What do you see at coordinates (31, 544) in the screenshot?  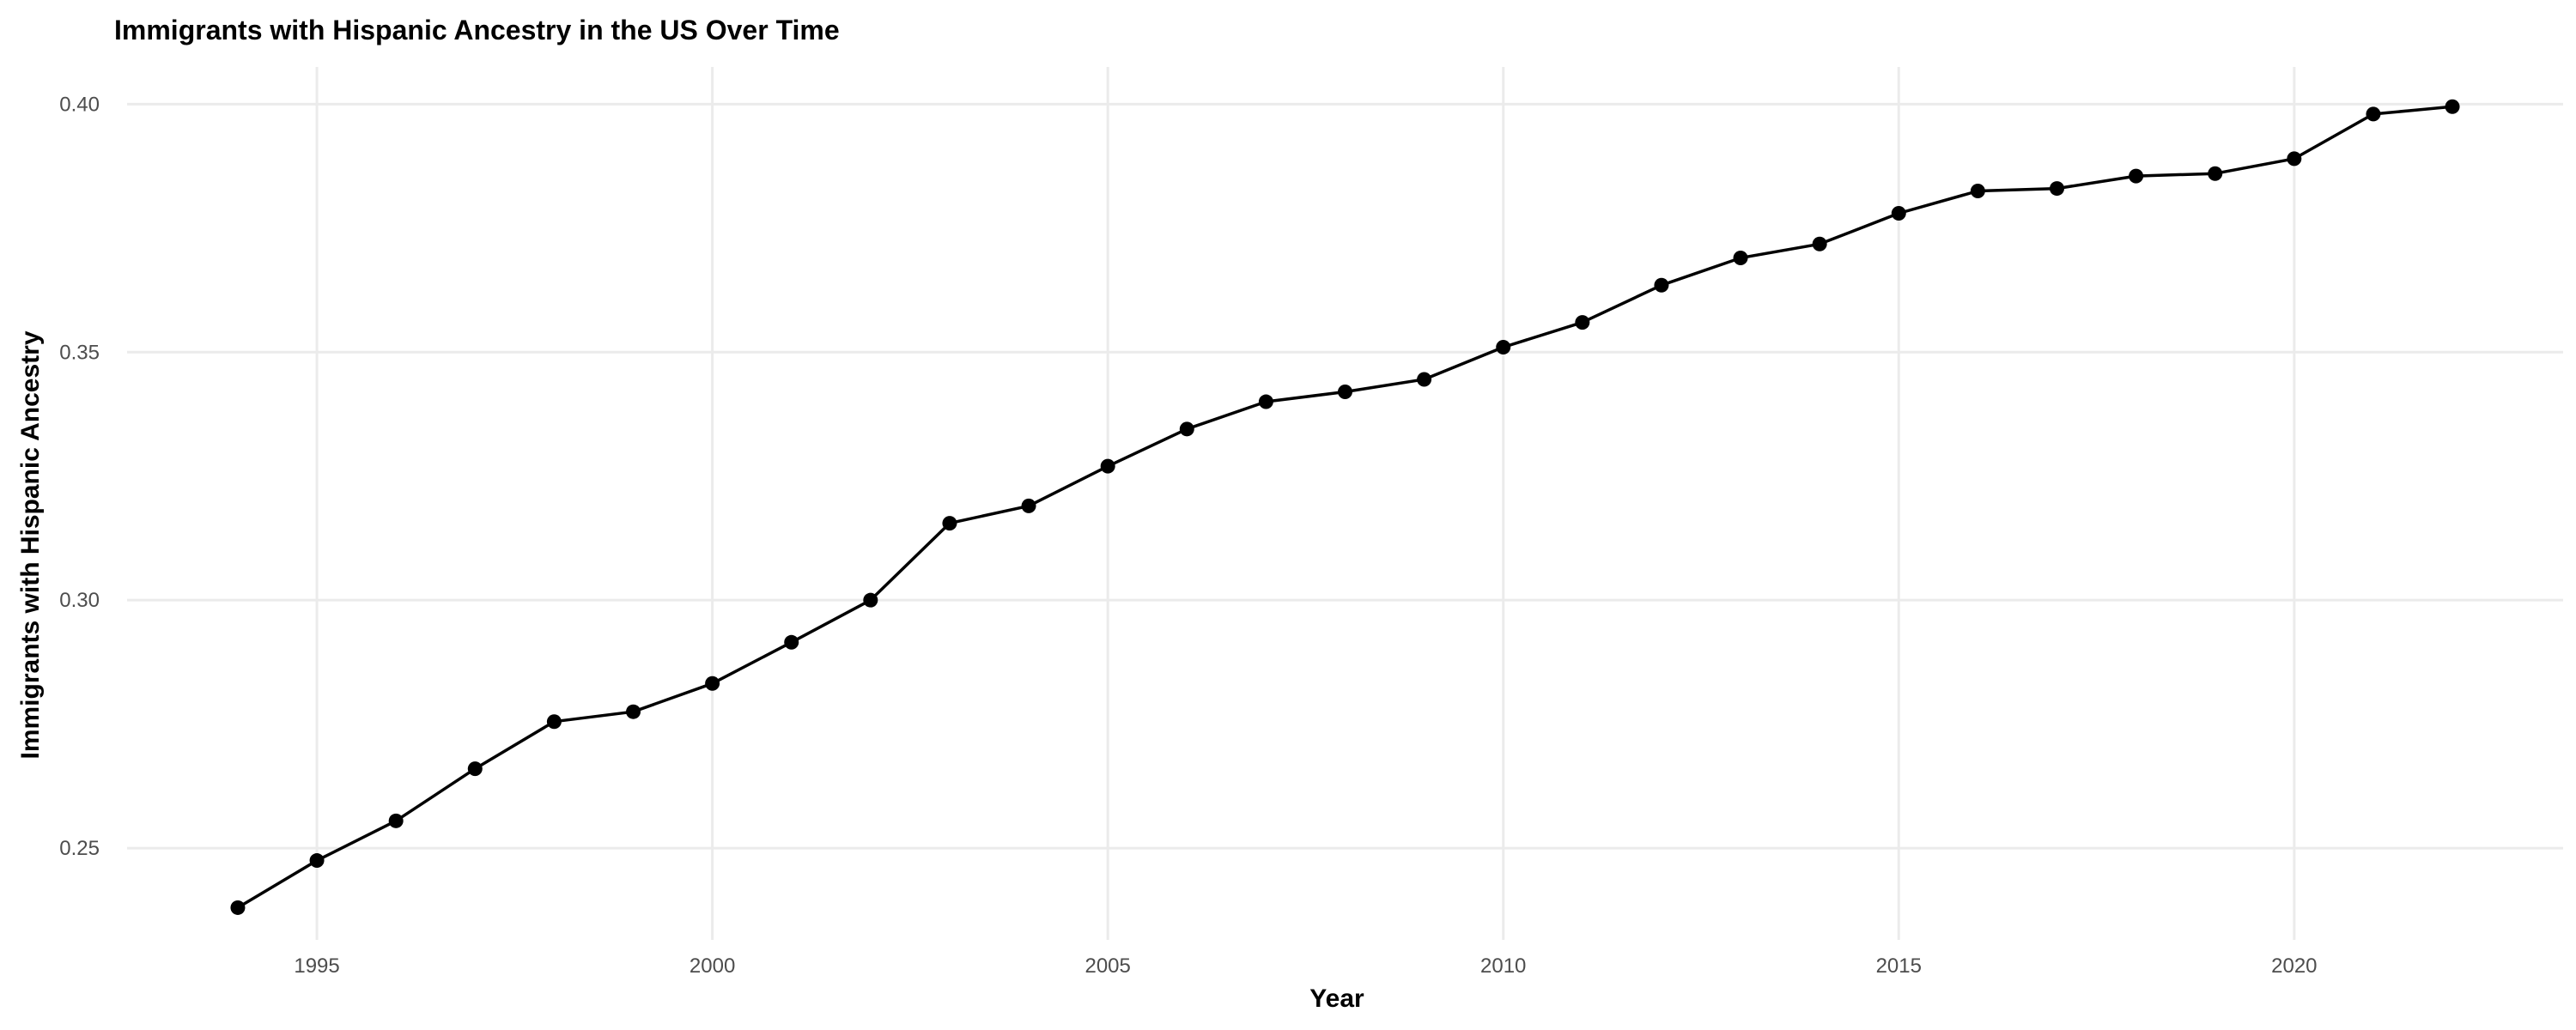 I see `y-axis-title: Immigrants with Hispanic Ancestry` at bounding box center [31, 544].